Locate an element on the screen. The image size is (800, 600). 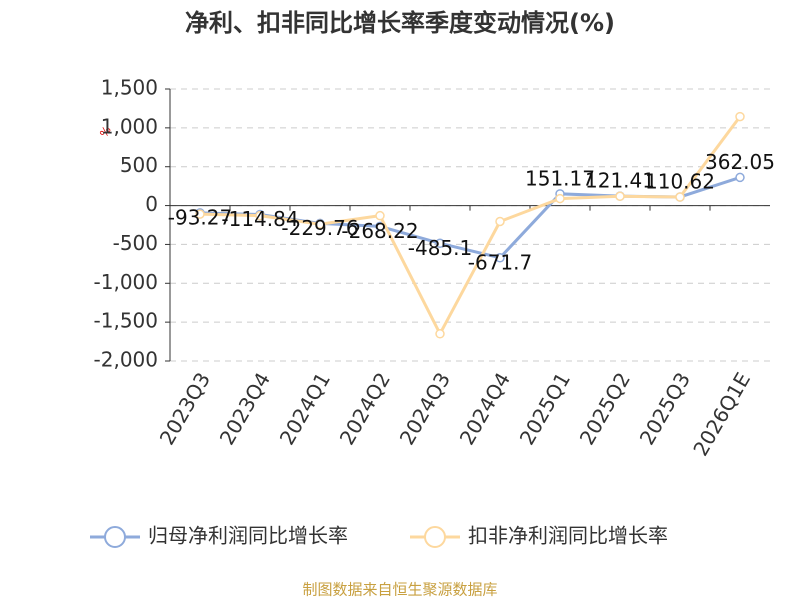
x-tick-label: 2024Q3 is located at coordinates (425, 408).